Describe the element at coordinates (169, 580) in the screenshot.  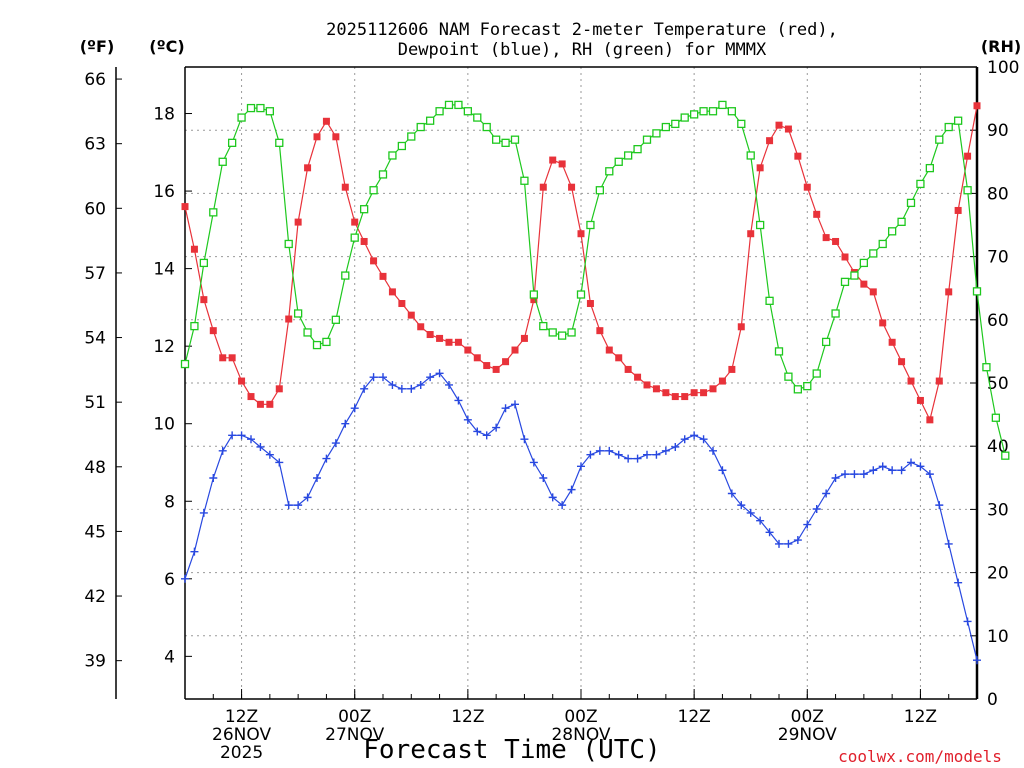
I see `celsius-tick-label: 6` at that location.